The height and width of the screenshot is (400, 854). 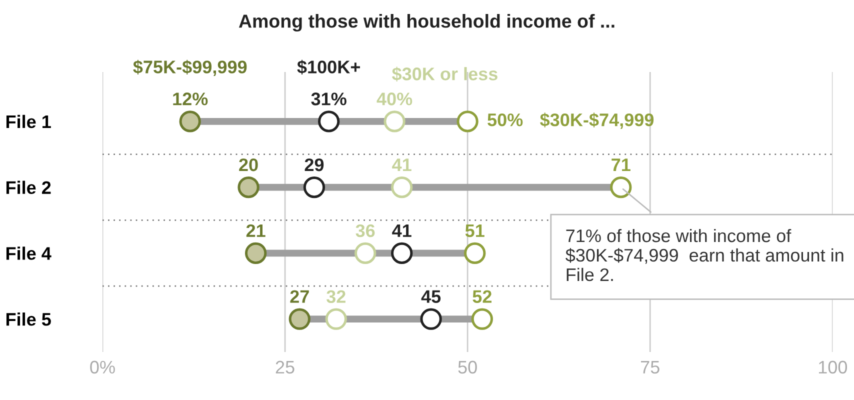 I want to click on text: $100K+, so click(x=328, y=67).